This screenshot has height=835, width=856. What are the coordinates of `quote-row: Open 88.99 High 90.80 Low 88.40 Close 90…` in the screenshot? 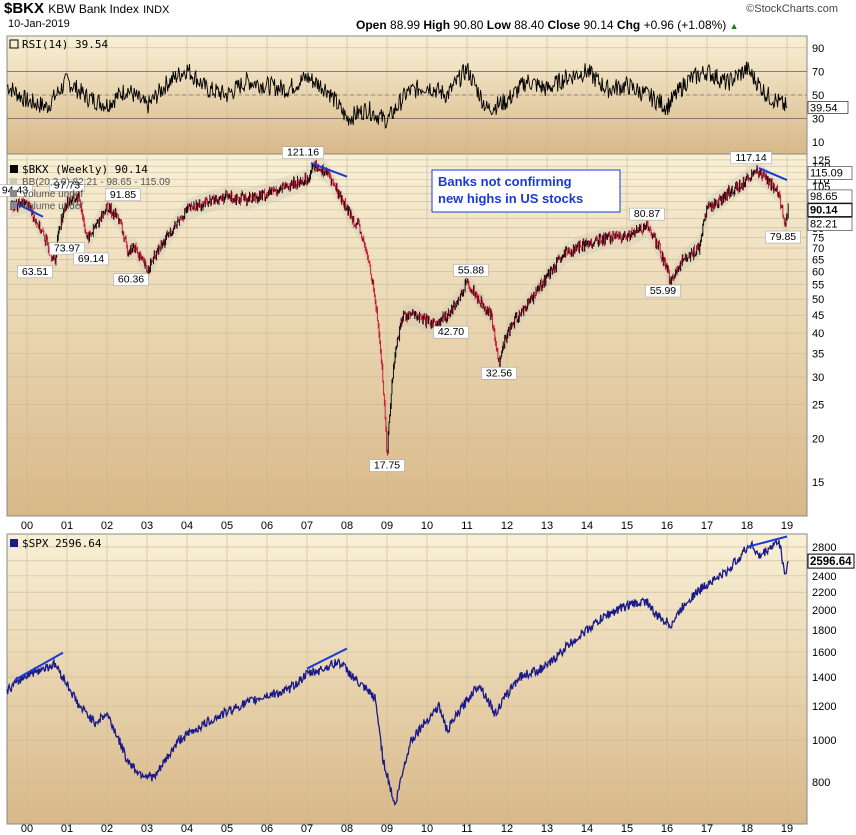 It's located at (547, 25).